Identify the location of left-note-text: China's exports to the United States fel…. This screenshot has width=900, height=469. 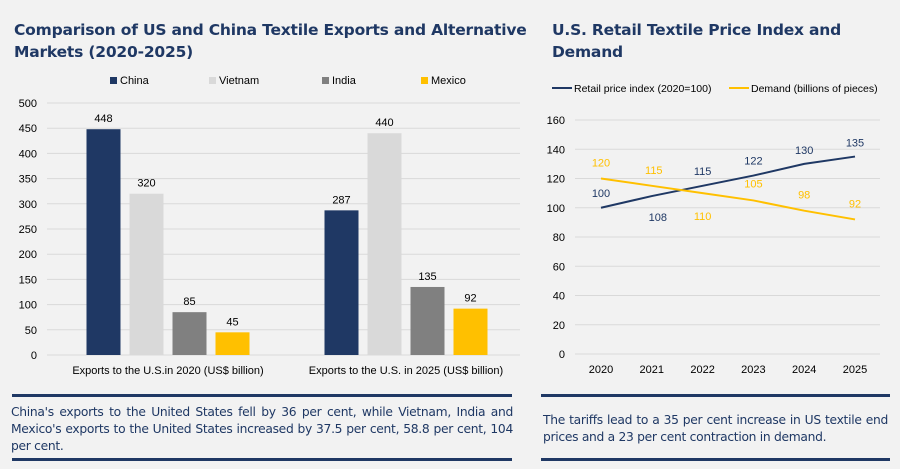
(262, 429).